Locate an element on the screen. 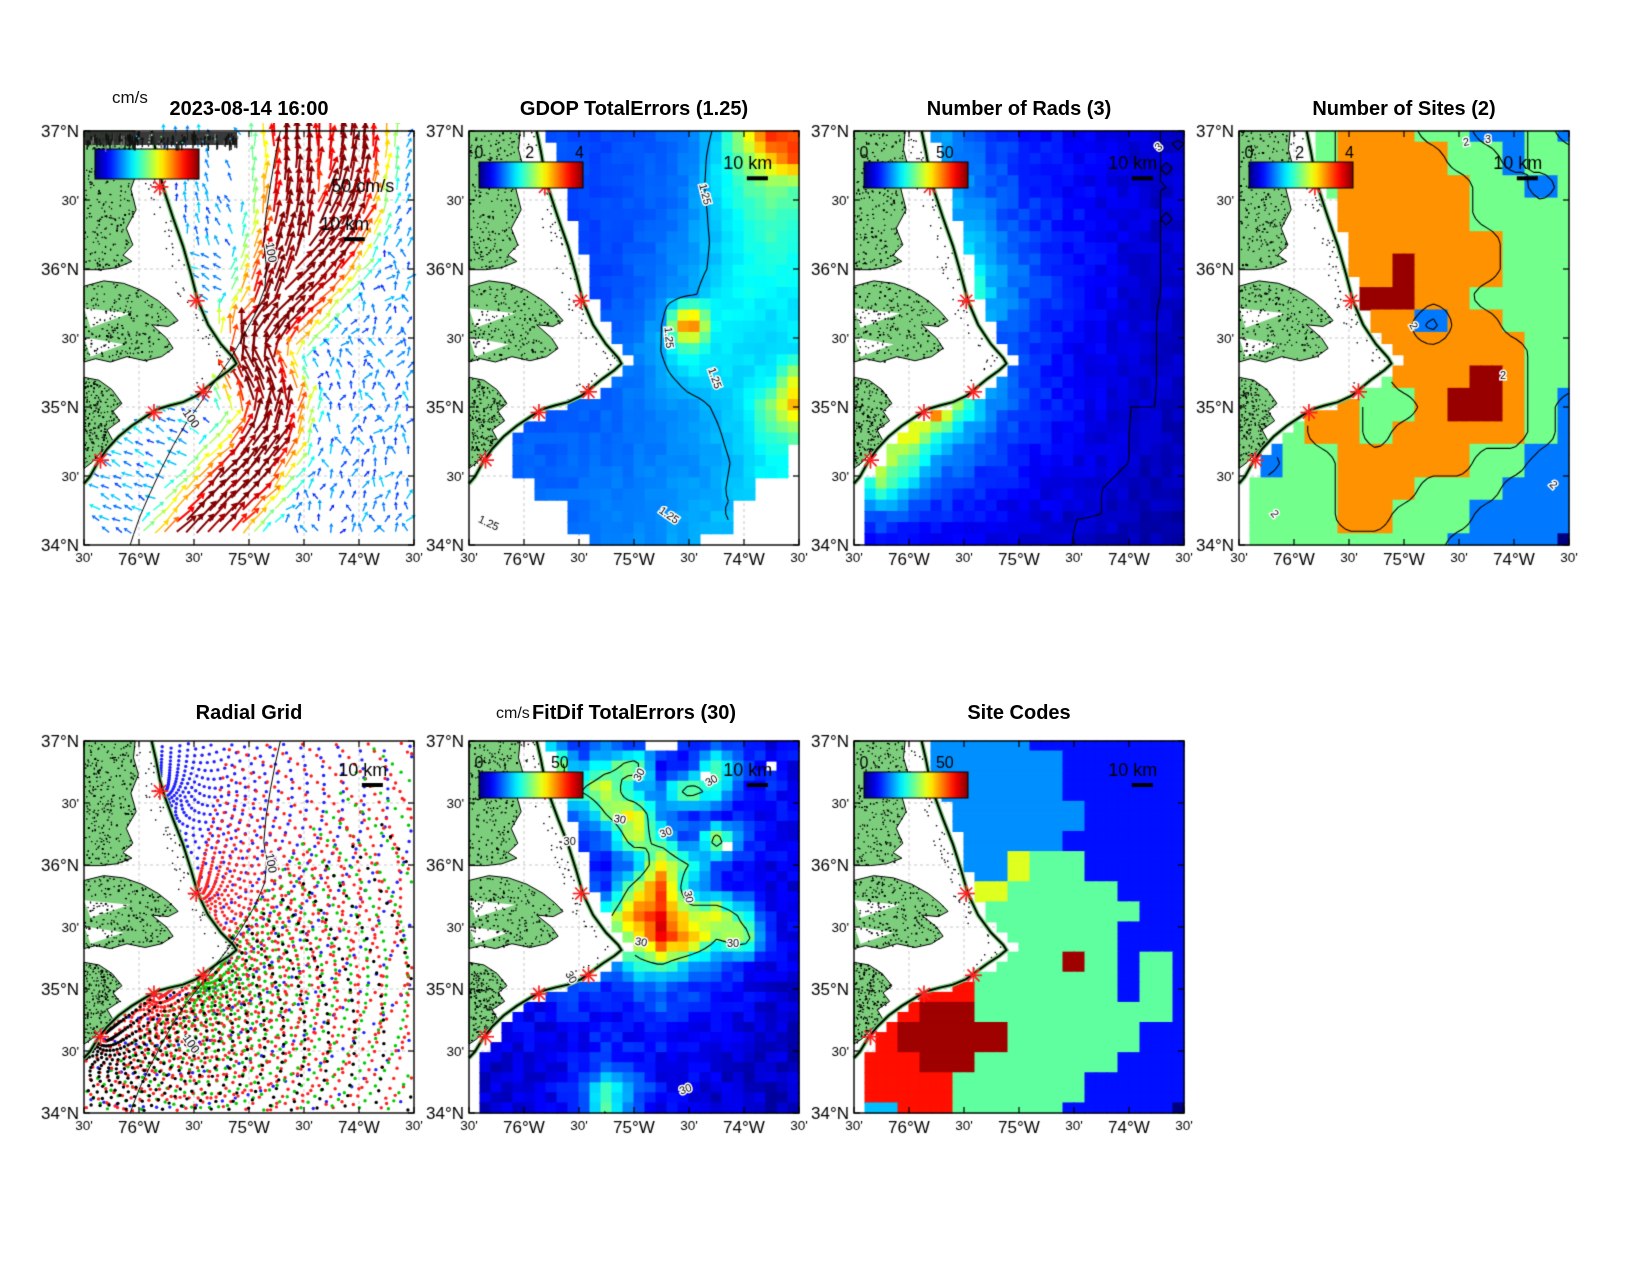 Image resolution: width=1650 pixels, height=1275 pixels. colorbar-units-label-currents: cm/s is located at coordinates (130, 97).